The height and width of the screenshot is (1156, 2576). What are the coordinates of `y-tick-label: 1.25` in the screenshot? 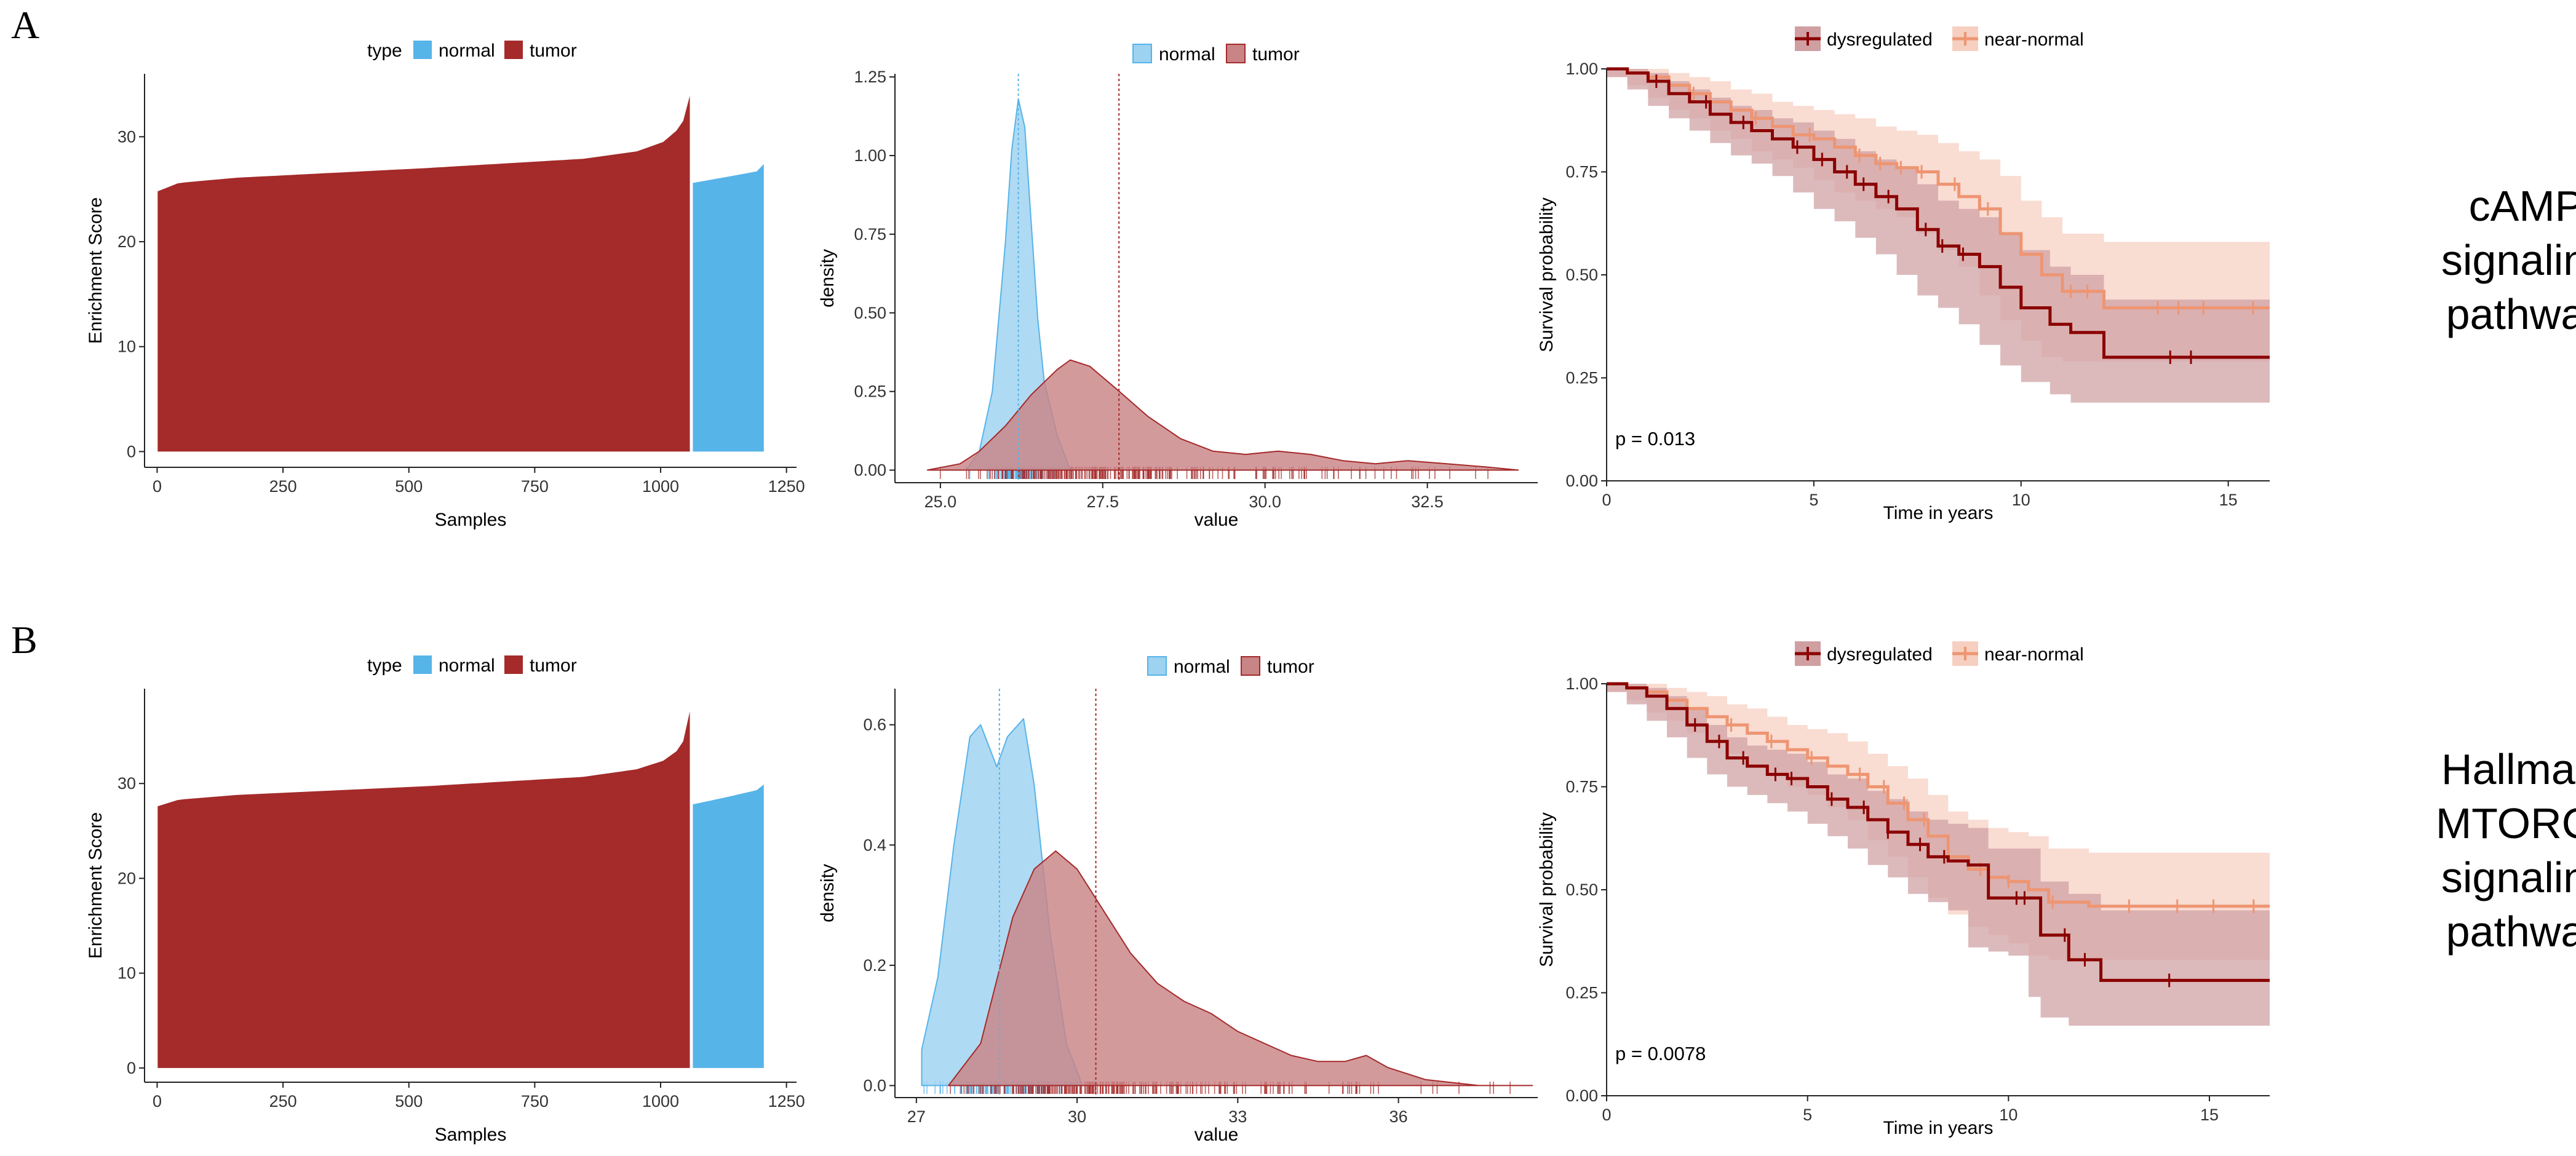 It's located at (870, 77).